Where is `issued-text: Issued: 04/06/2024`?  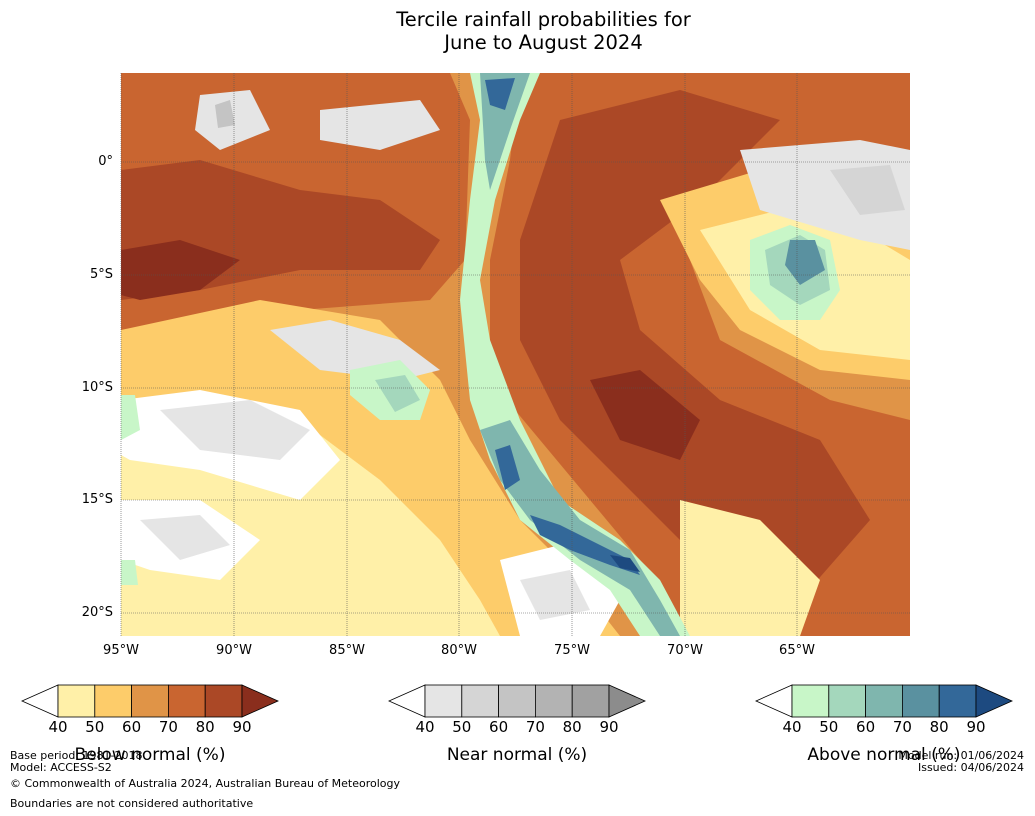 issued-text: Issued: 04/06/2024 is located at coordinates (970, 767).